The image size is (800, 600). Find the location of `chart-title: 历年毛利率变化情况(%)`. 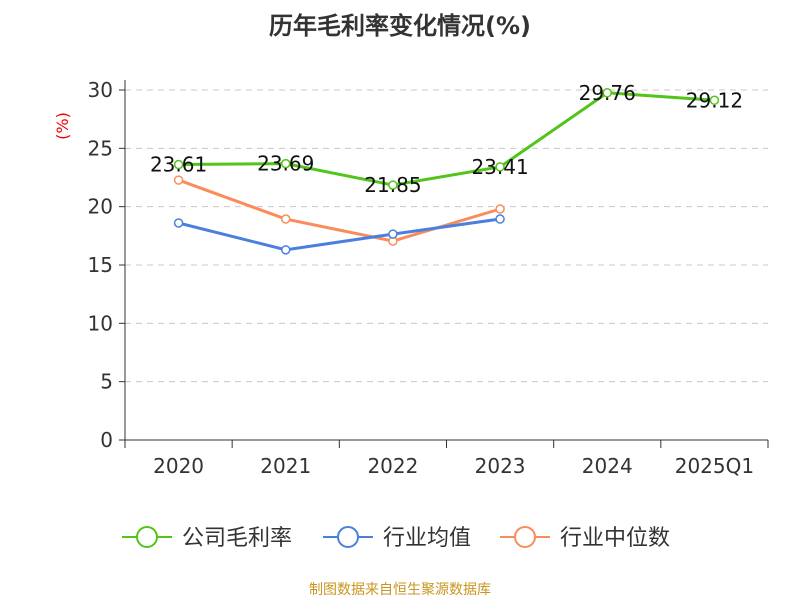

chart-title: 历年毛利率变化情况(%) is located at coordinates (400, 26).